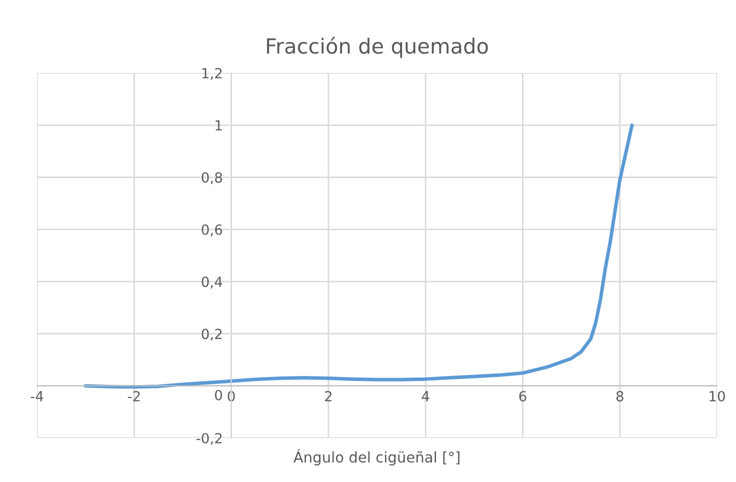 Image resolution: width=736 pixels, height=482 pixels. Describe the element at coordinates (219, 125) in the screenshot. I see `y-tick-label: 1` at that location.